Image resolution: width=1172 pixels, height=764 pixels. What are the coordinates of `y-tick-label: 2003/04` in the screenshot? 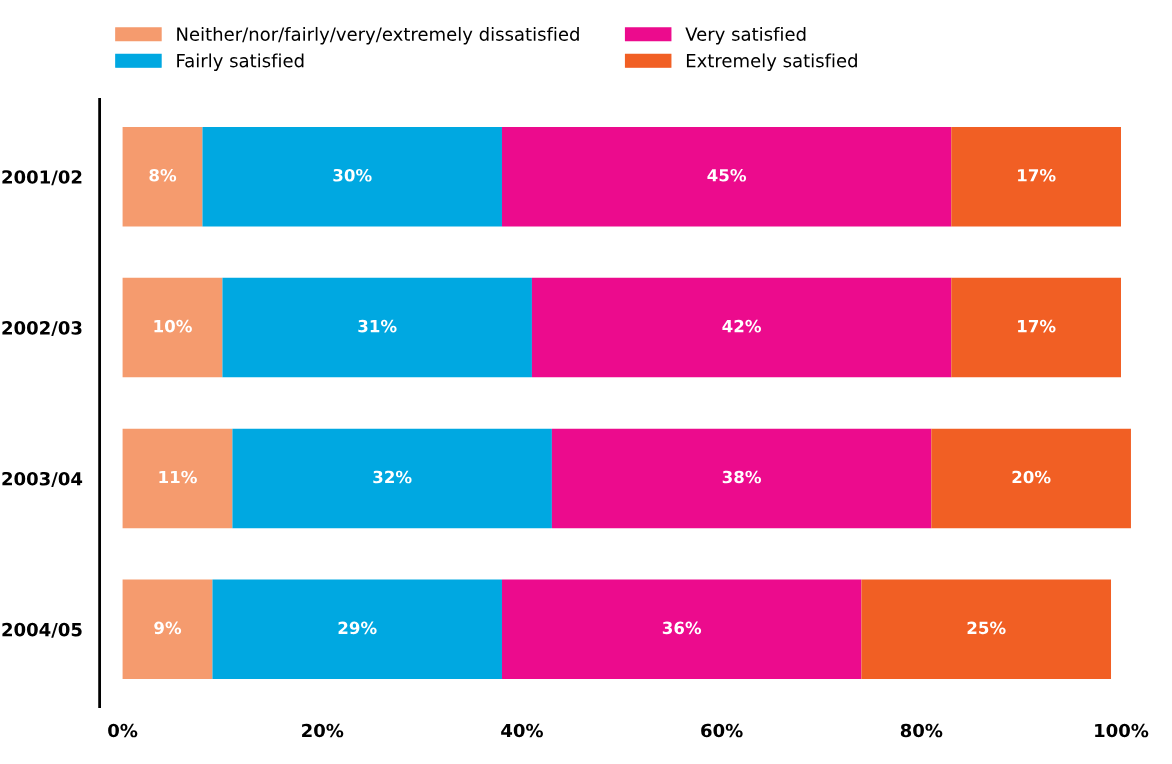 It's located at (42, 479).